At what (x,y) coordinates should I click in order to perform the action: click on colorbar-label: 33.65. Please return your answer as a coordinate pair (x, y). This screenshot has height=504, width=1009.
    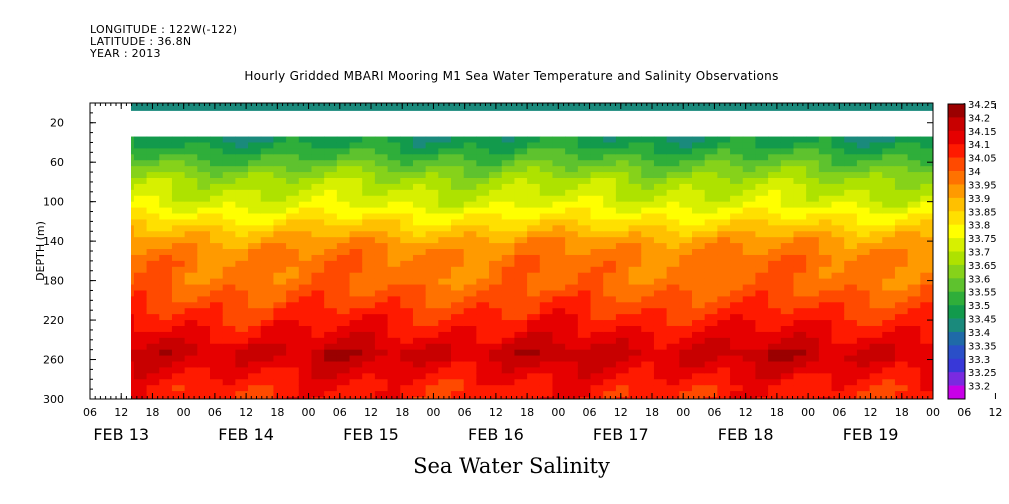
    Looking at the image, I should click on (982, 266).